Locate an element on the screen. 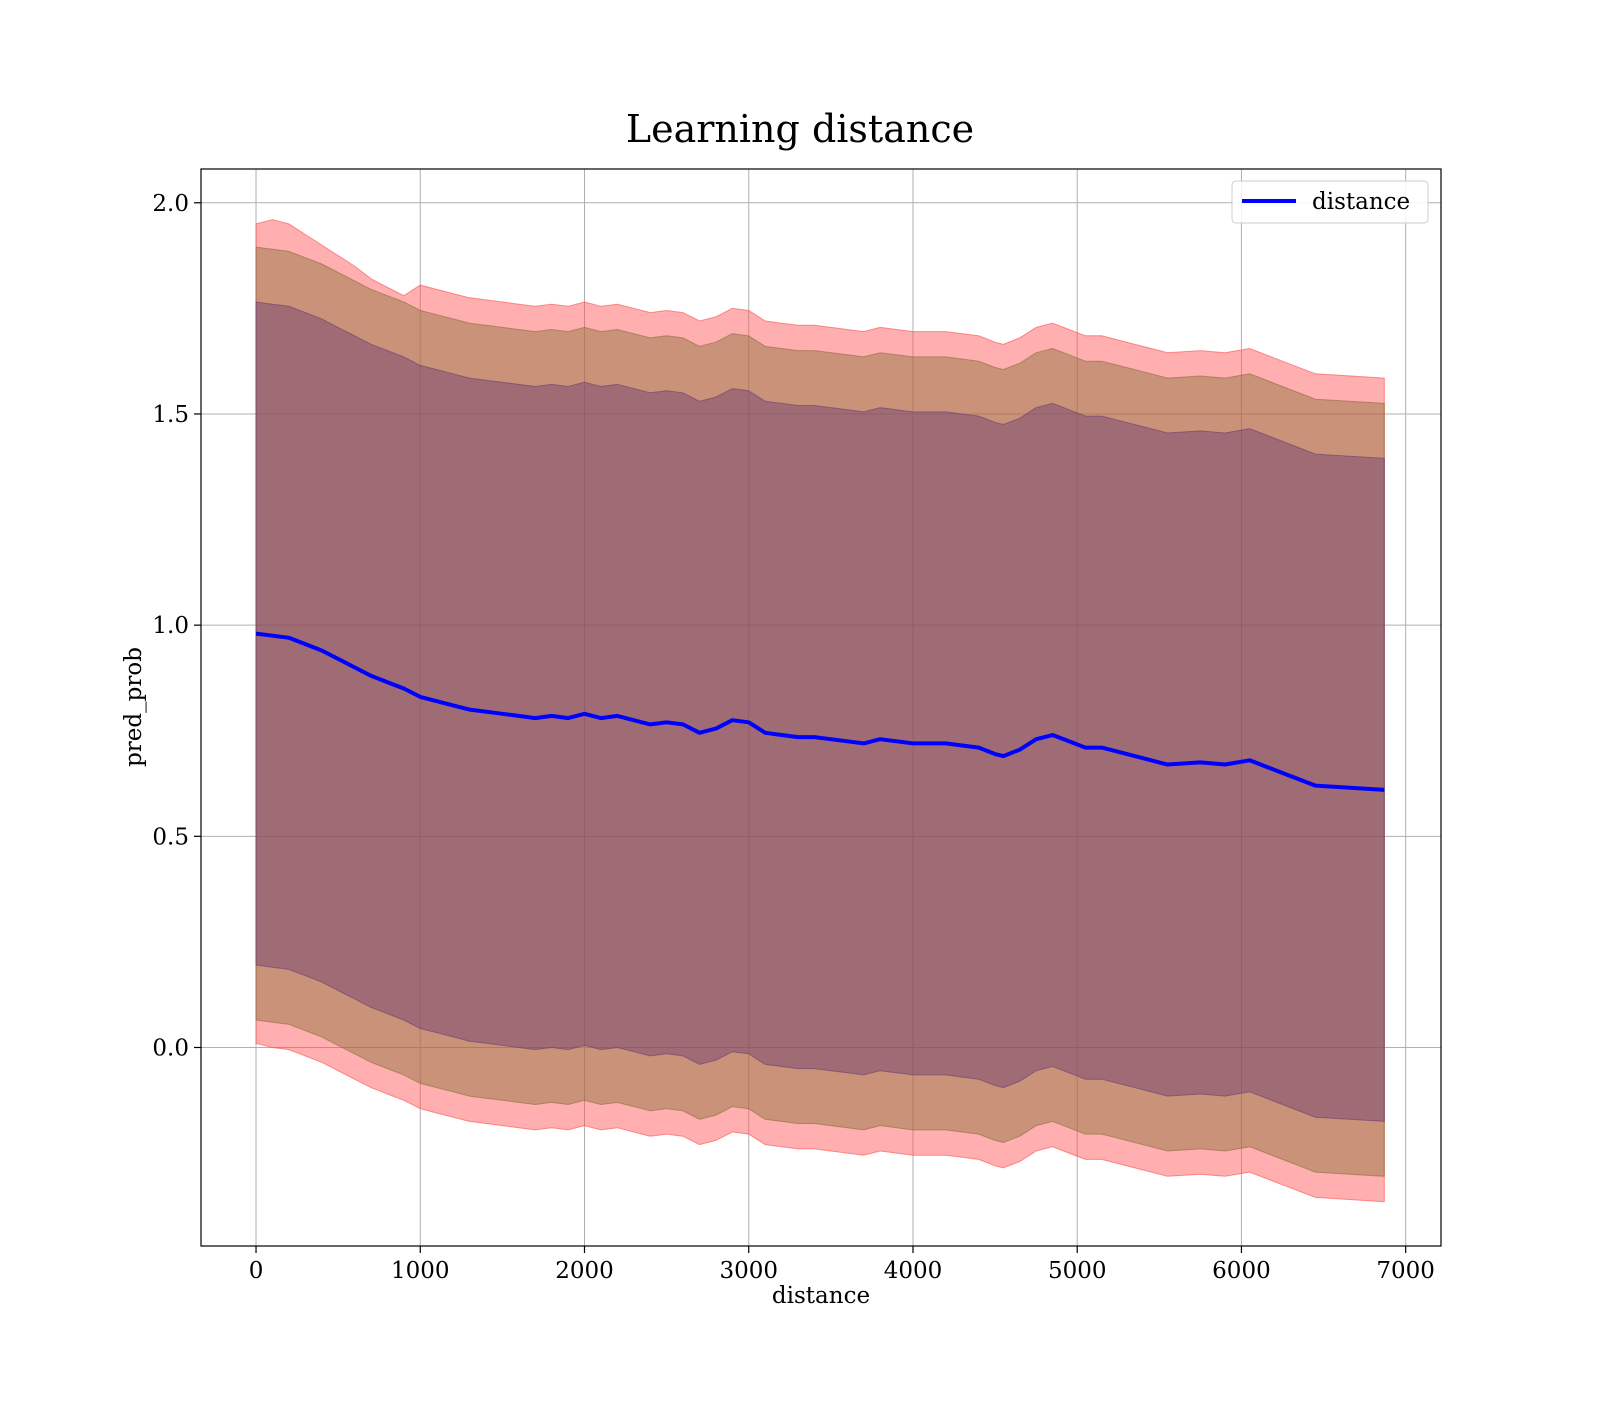  x-tick-label-0: 0 is located at coordinates (256, 1271).